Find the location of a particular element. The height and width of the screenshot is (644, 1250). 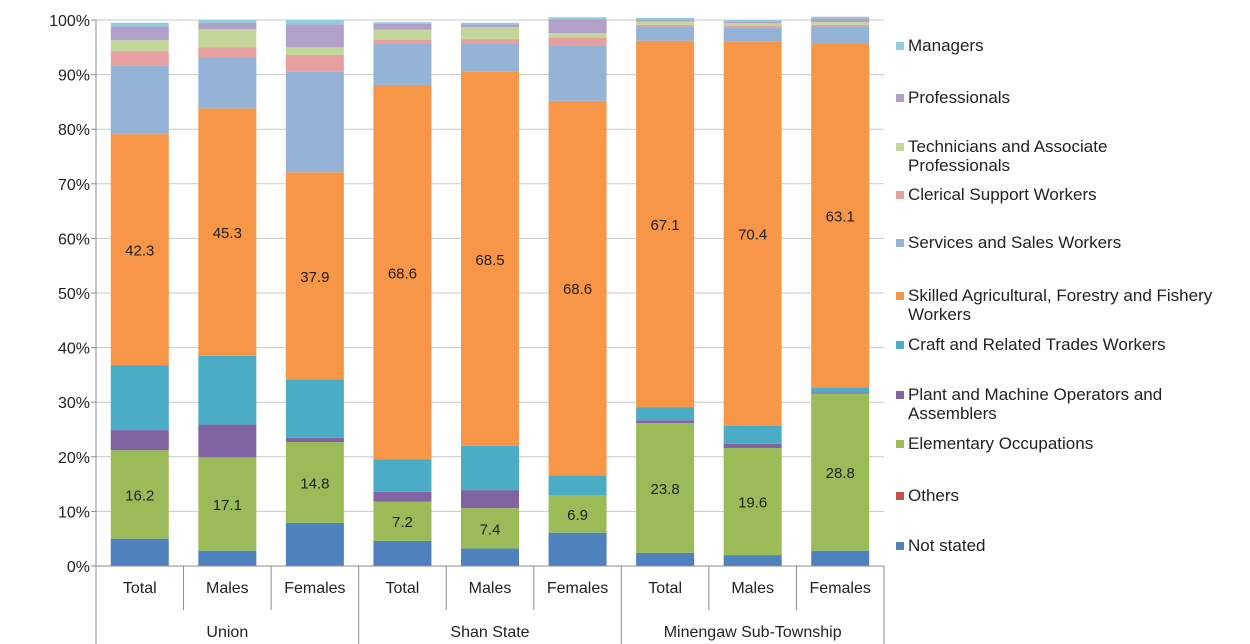

data-label: 7.4 is located at coordinates (490, 529).